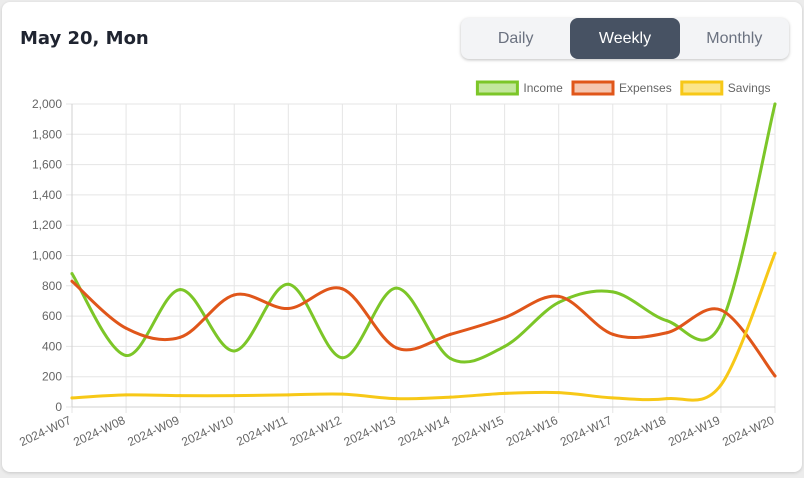 Image resolution: width=804 pixels, height=478 pixels. Describe the element at coordinates (47, 134) in the screenshot. I see `y-tick-label: 1,800` at that location.